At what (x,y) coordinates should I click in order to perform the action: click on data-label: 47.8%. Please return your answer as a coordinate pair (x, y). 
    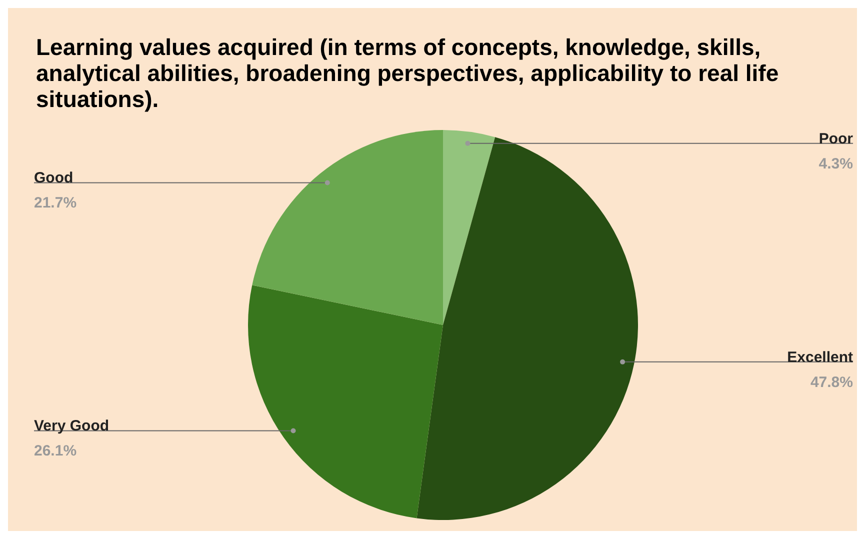
    Looking at the image, I should click on (831, 382).